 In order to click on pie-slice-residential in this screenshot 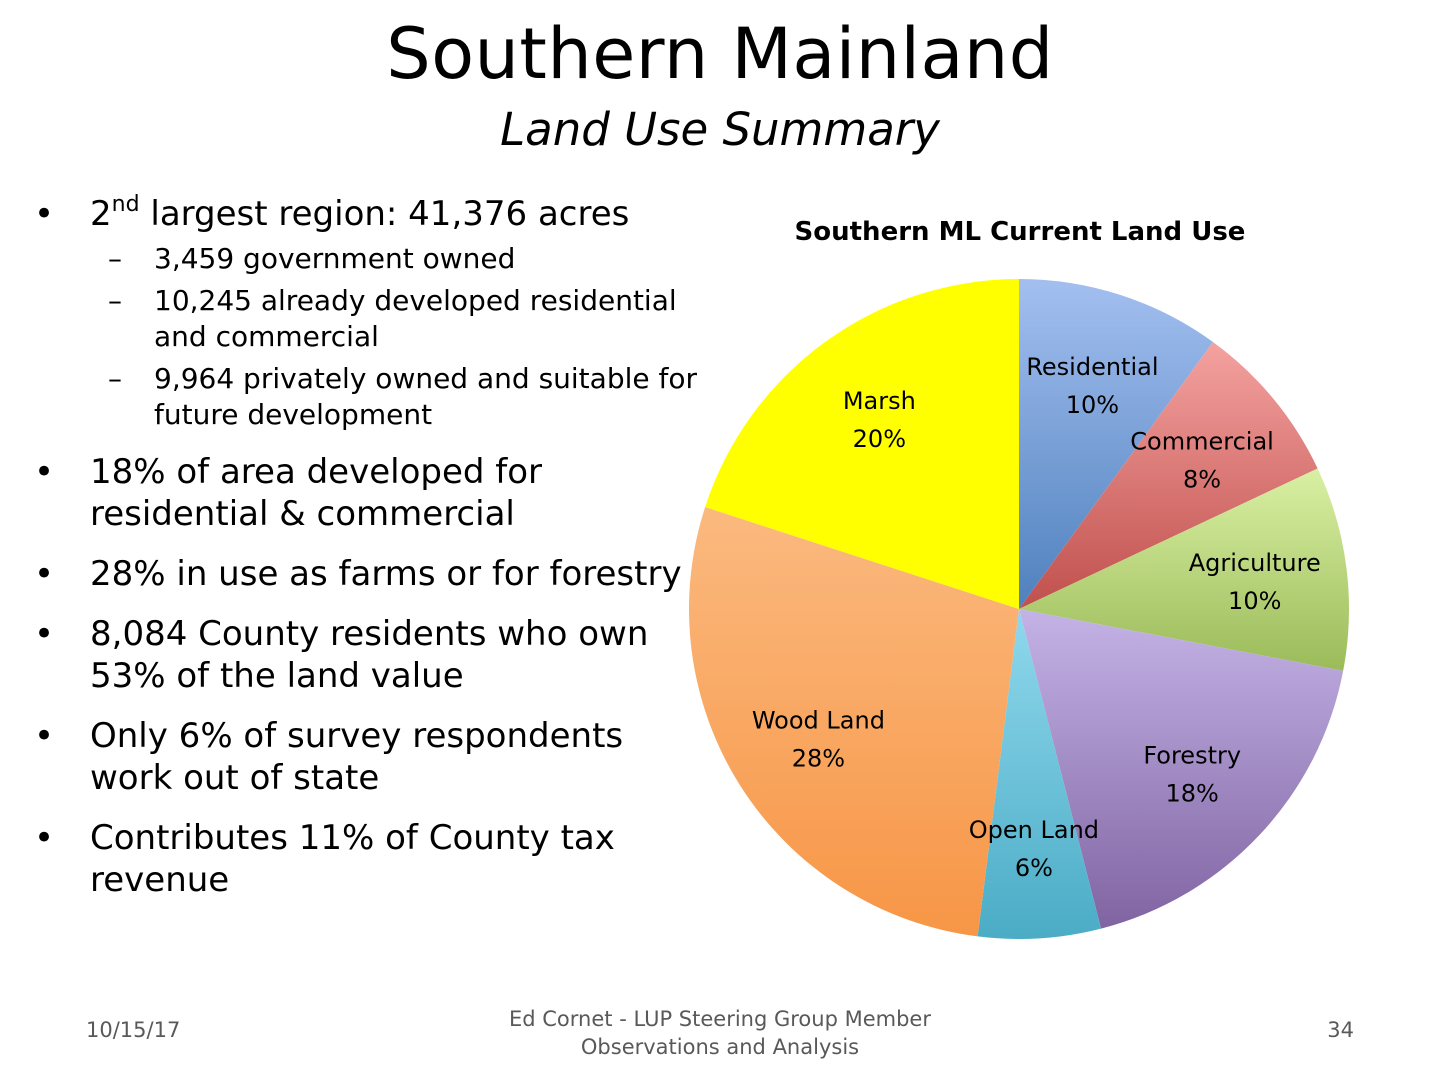, I will do `click(1116, 444)`.